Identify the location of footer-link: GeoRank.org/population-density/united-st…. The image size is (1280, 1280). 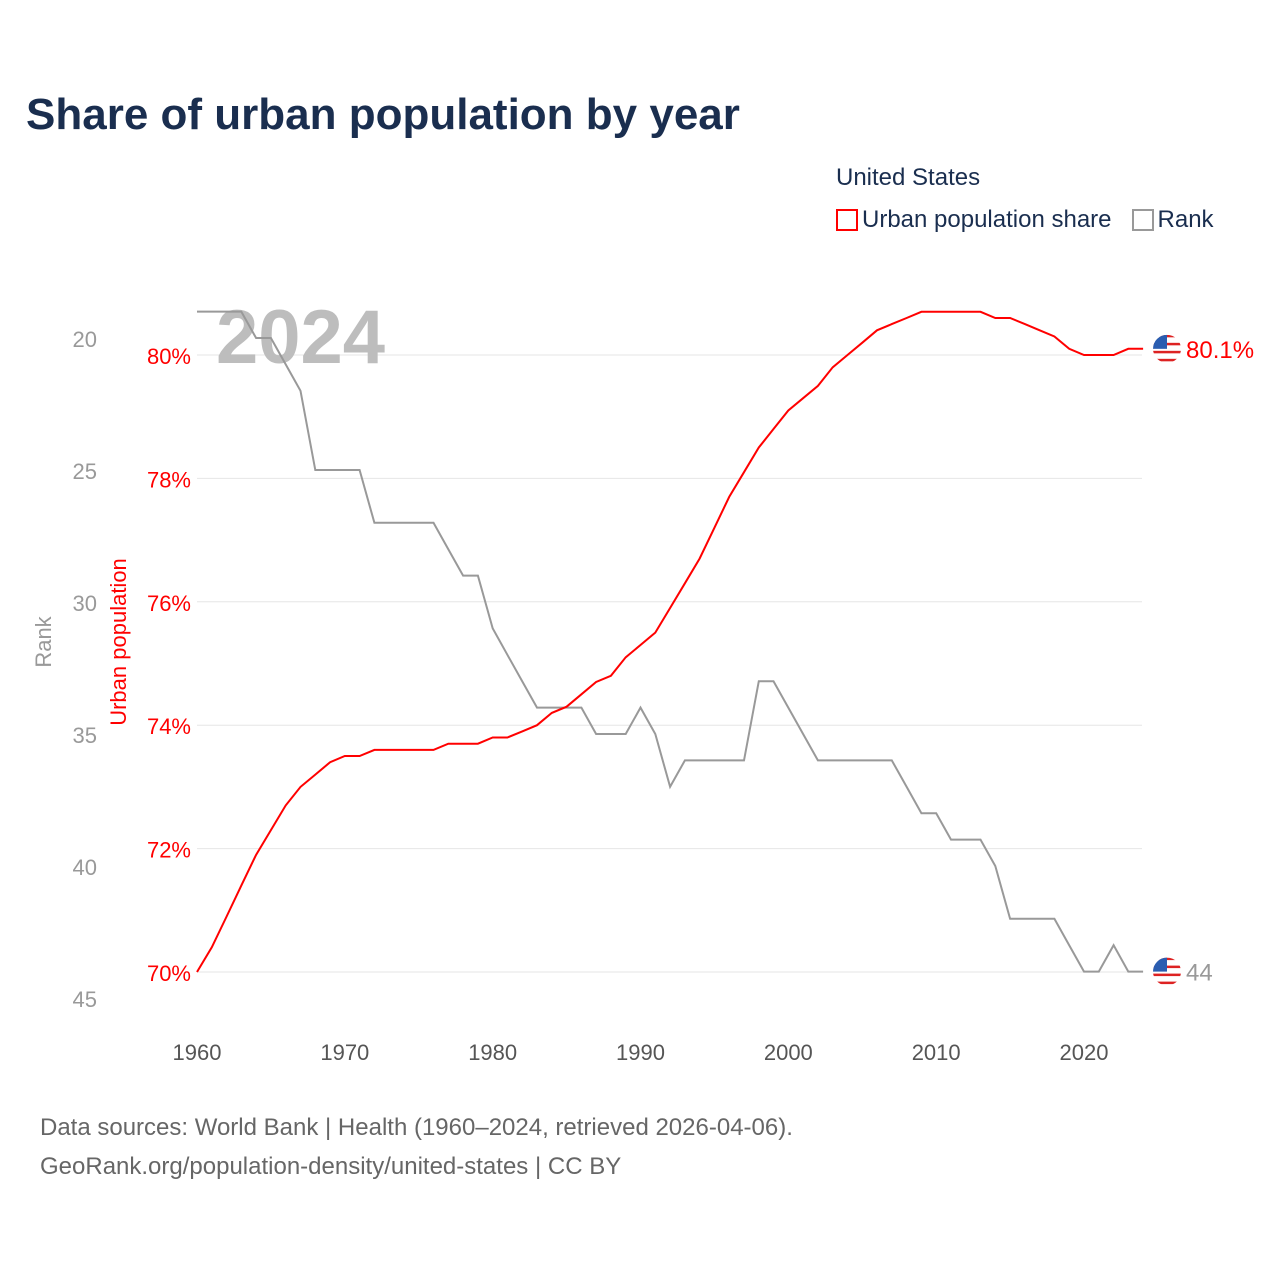
(331, 1166).